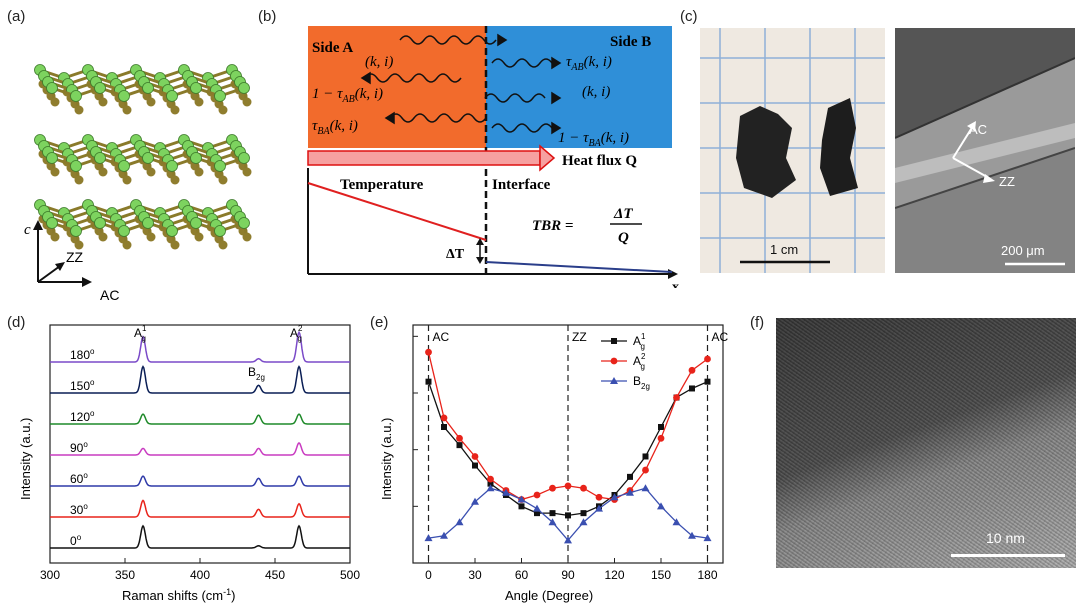 Image resolution: width=1086 pixels, height=605 pixels. What do you see at coordinates (549, 595) in the screenshot?
I see `x-axis-title: Angle (Degree)` at bounding box center [549, 595].